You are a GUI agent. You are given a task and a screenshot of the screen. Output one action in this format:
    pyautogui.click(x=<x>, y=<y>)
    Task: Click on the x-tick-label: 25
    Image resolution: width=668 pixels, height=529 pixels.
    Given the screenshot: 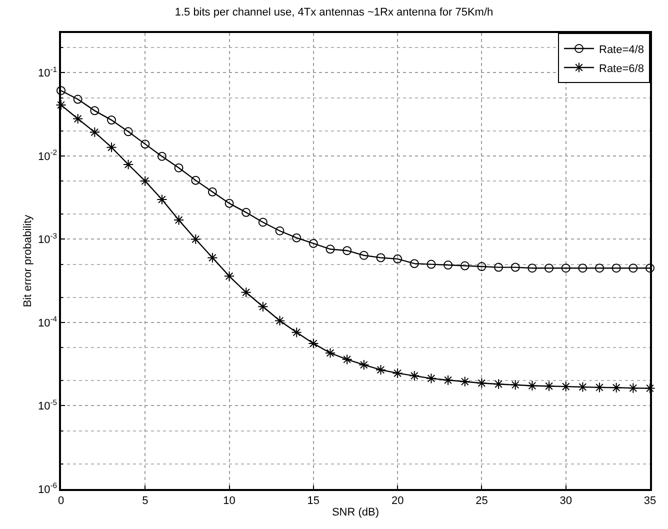 What is the action you would take?
    pyautogui.click(x=482, y=500)
    